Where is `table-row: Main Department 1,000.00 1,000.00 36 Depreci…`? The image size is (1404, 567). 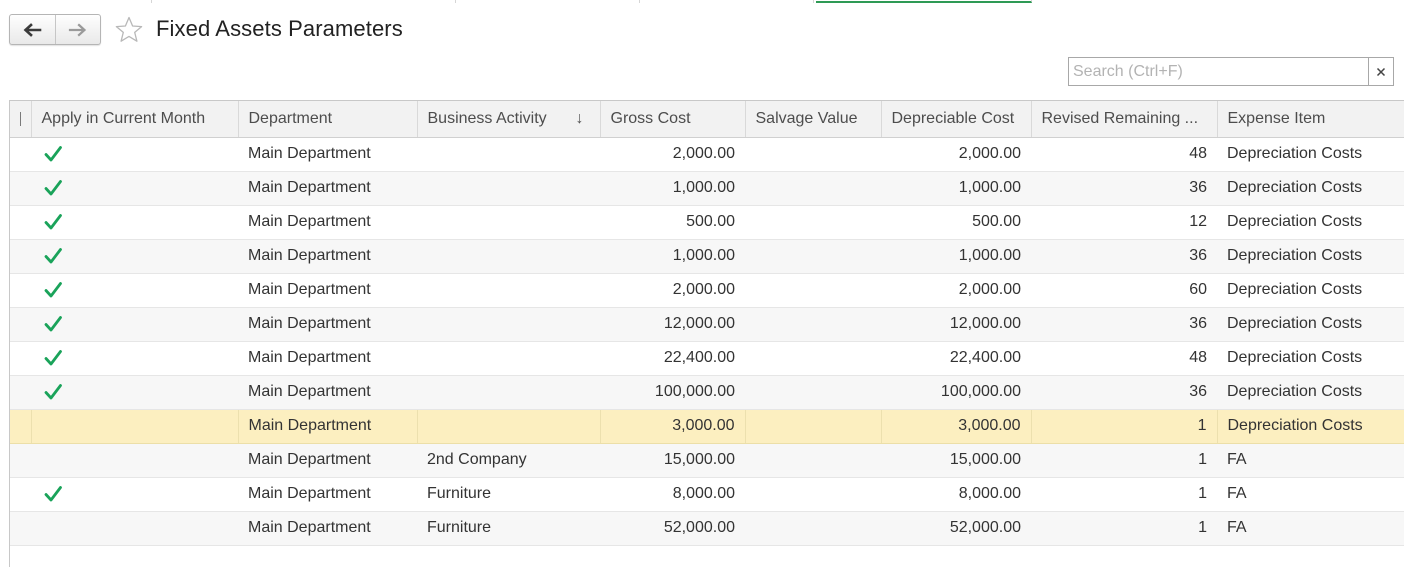 table-row: Main Department 1,000.00 1,000.00 36 Depreci… is located at coordinates (707, 188).